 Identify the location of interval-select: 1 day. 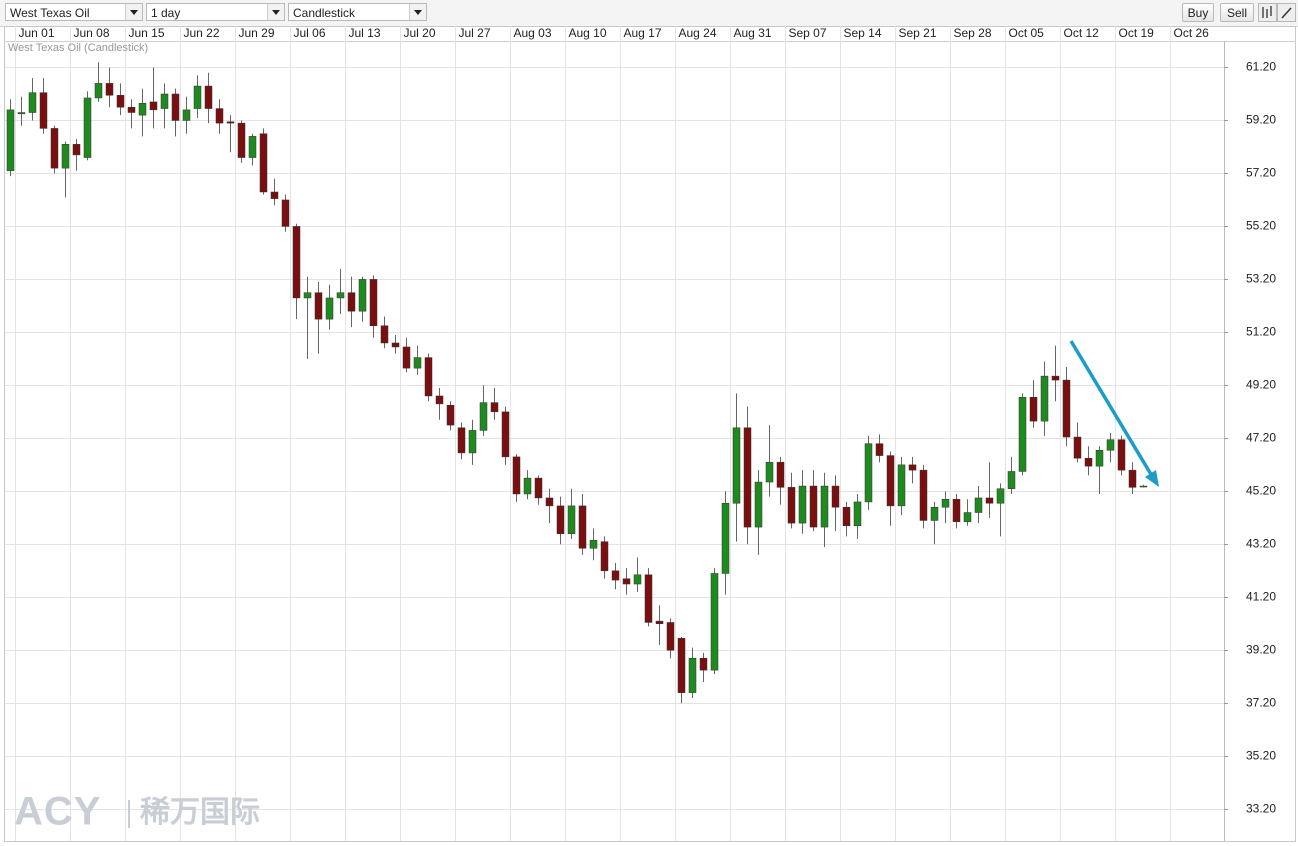
(215, 12).